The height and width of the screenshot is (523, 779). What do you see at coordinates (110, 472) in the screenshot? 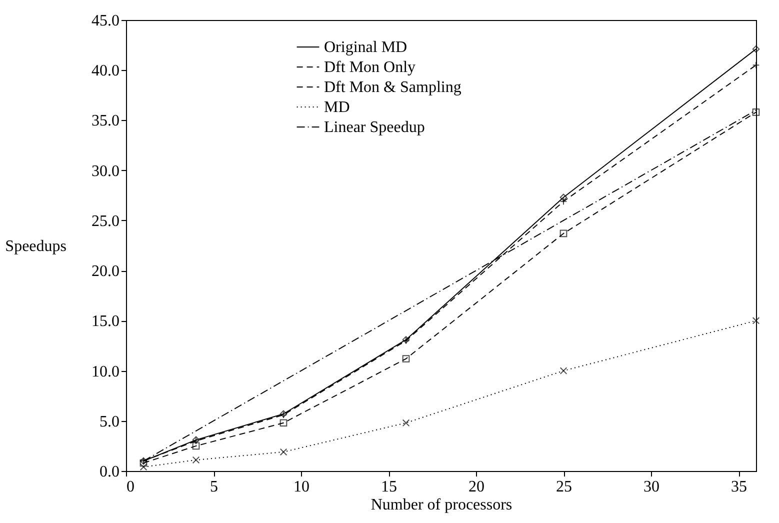
I see `y-tick-label: 0.0` at bounding box center [110, 472].